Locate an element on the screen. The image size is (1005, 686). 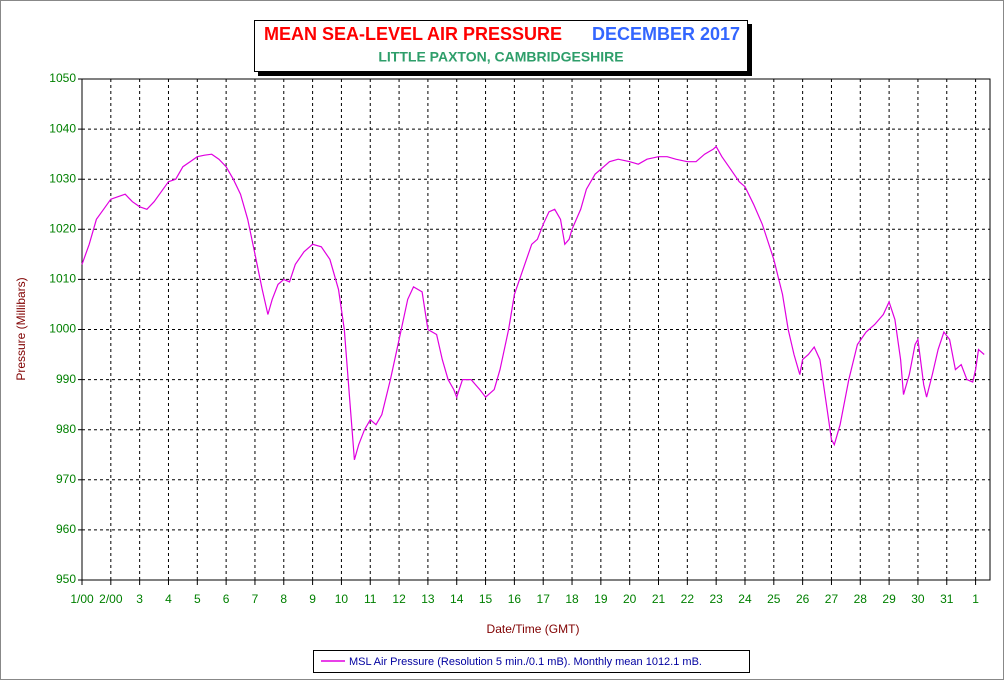
x-tick-label: 13 is located at coordinates (428, 599).